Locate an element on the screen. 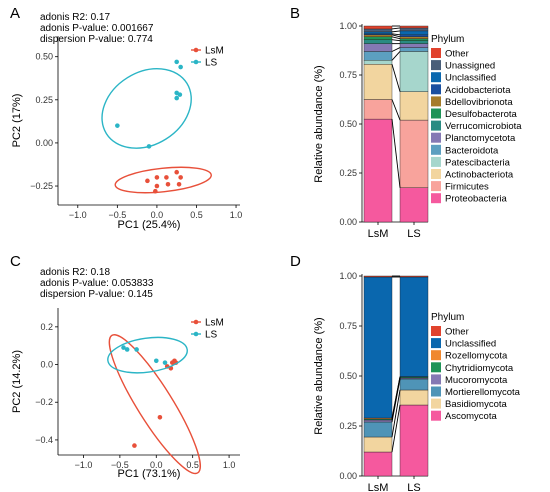 Image resolution: width=550 pixels, height=492 pixels. legend-label: Unassigned is located at coordinates (470, 66).